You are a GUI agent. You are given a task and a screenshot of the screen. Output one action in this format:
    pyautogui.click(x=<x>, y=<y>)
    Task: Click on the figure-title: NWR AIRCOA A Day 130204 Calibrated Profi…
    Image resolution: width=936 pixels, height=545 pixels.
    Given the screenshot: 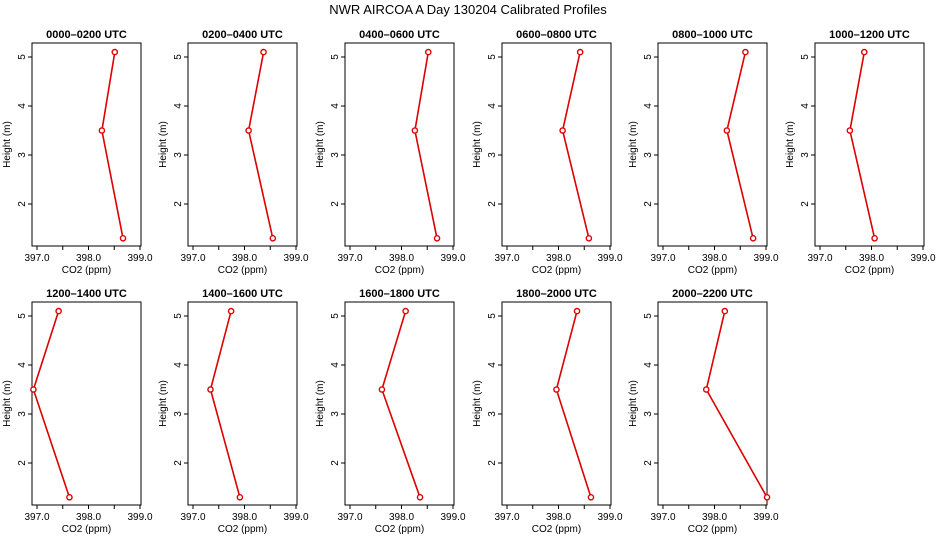 What is the action you would take?
    pyautogui.click(x=468, y=9)
    